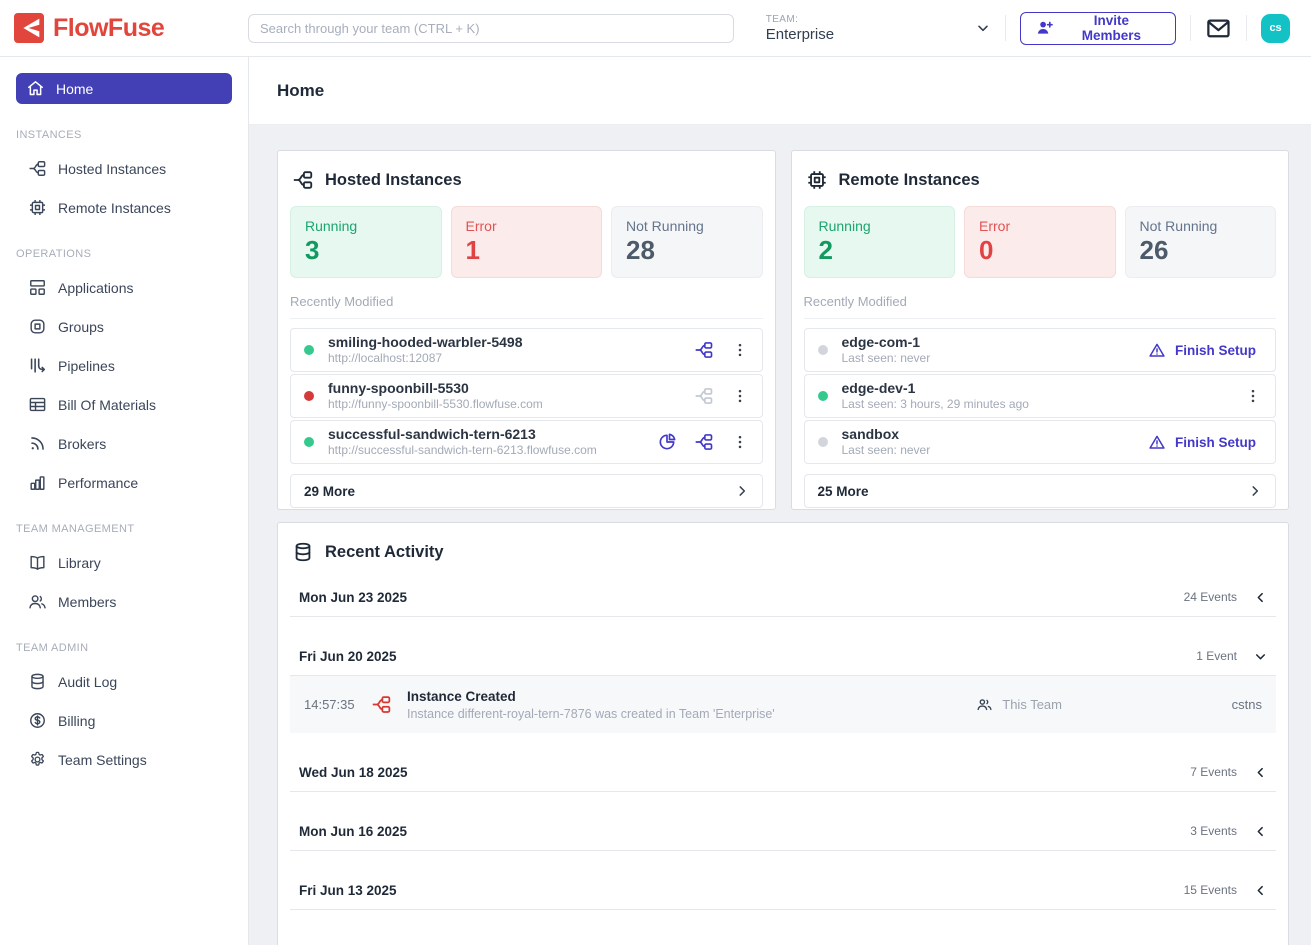 This screenshot has height=945, width=1311. Describe the element at coordinates (1275, 28) in the screenshot. I see `user-avatar: cs` at that location.